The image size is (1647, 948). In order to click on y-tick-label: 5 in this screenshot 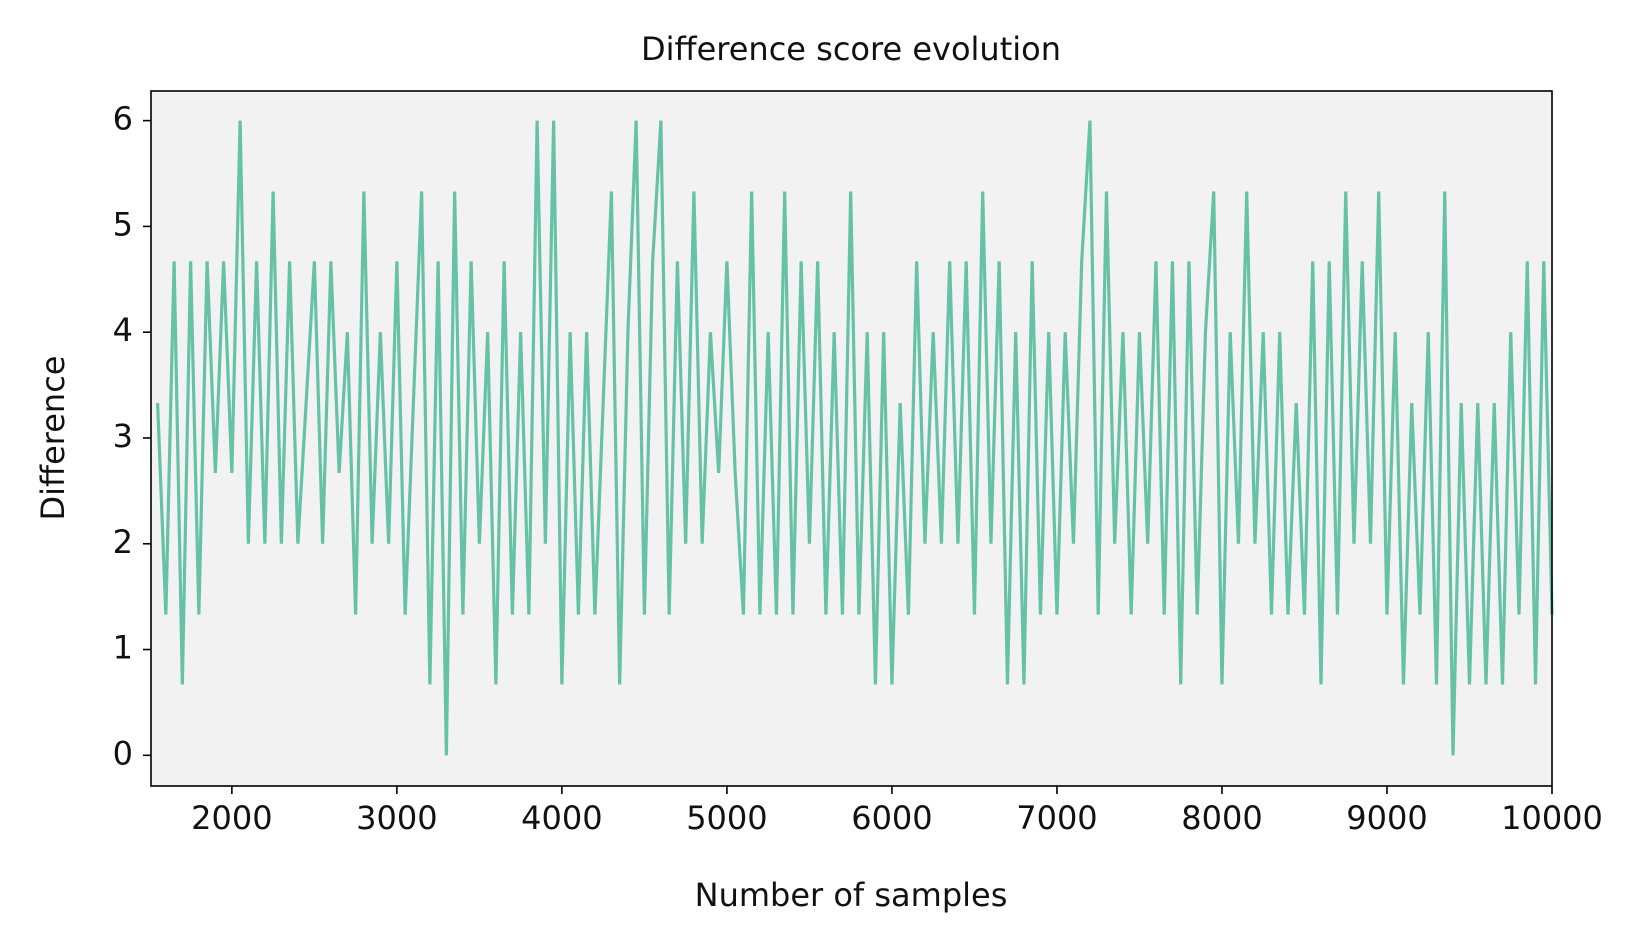, I will do `click(123, 224)`.